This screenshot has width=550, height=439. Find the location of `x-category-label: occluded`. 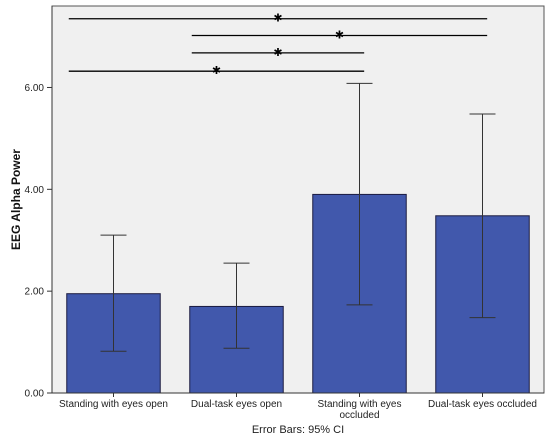

x-category-label: occluded is located at coordinates (359, 415).